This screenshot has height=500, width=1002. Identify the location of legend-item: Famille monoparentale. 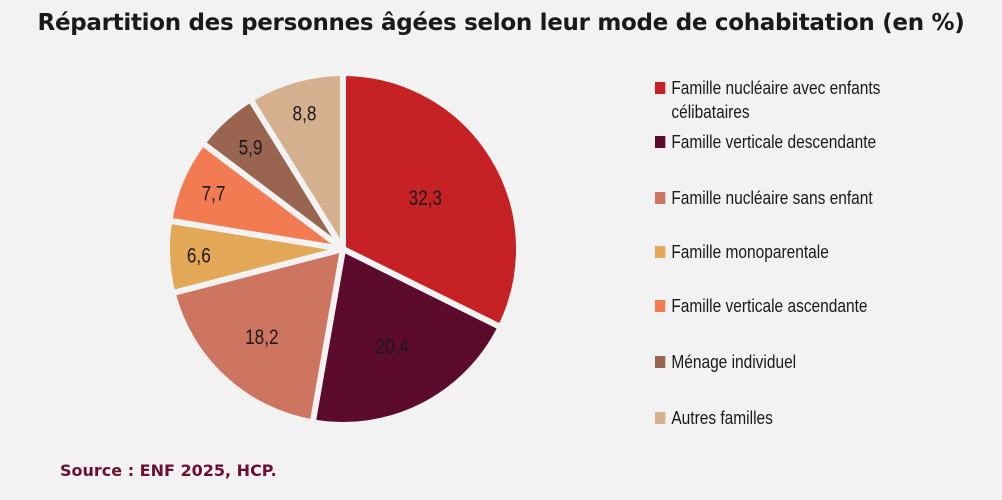
(801, 252).